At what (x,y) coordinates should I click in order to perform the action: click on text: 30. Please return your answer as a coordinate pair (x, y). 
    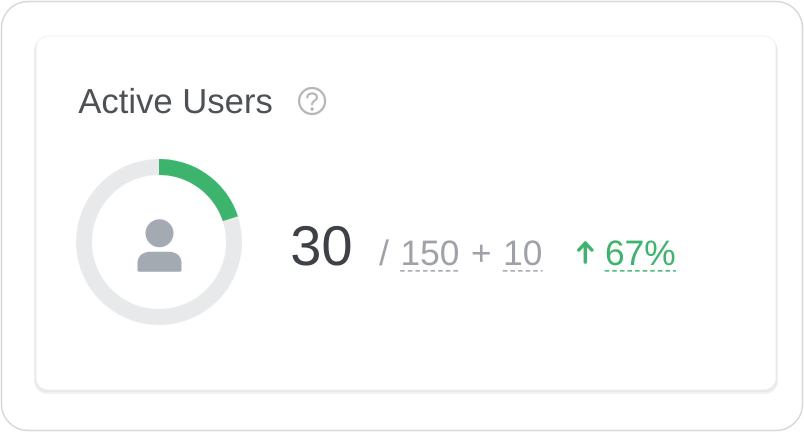
    Looking at the image, I should click on (321, 246).